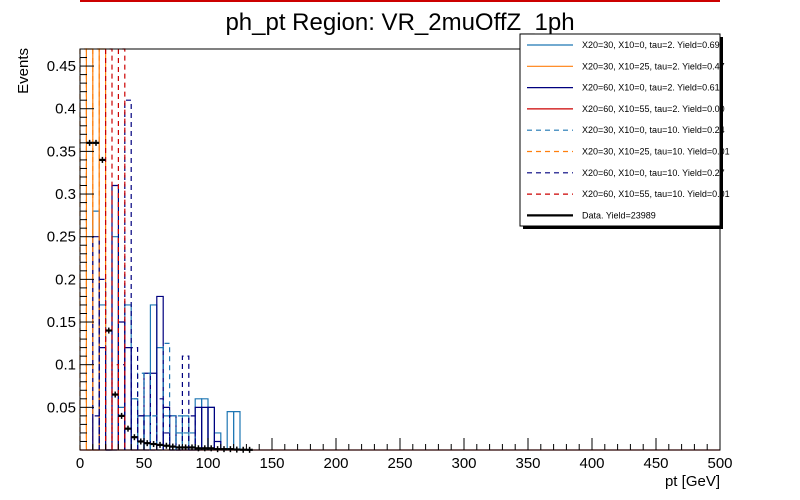  What do you see at coordinates (61, 407) in the screenshot?
I see `y-tick-label-0: 0.05` at bounding box center [61, 407].